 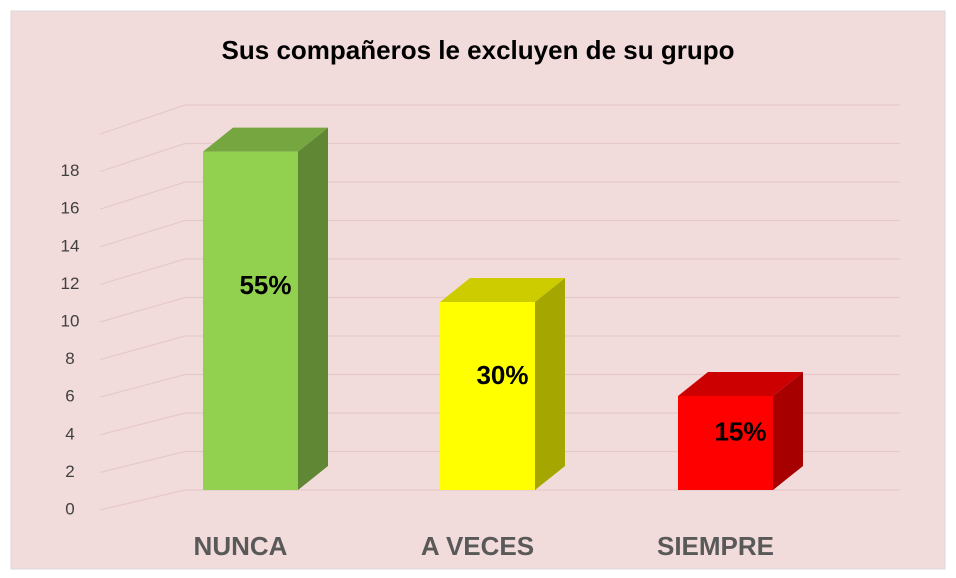 I want to click on y-tick-label: 0, so click(x=69, y=508).